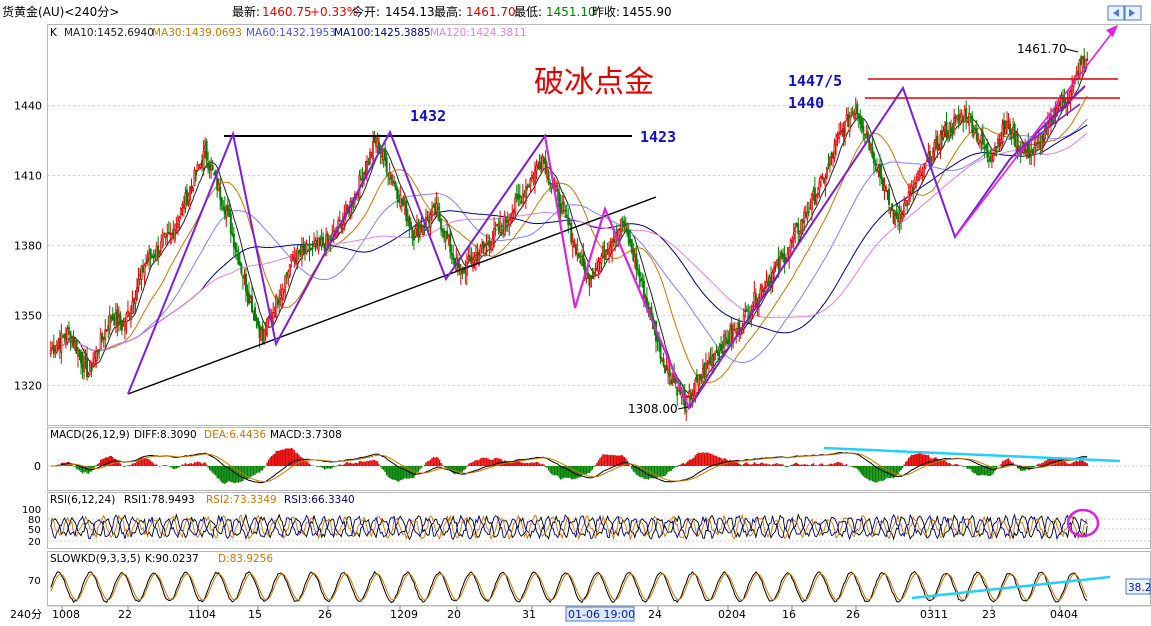  Describe the element at coordinates (34, 520) in the screenshot. I see `rsi-tick-80: 80` at that location.